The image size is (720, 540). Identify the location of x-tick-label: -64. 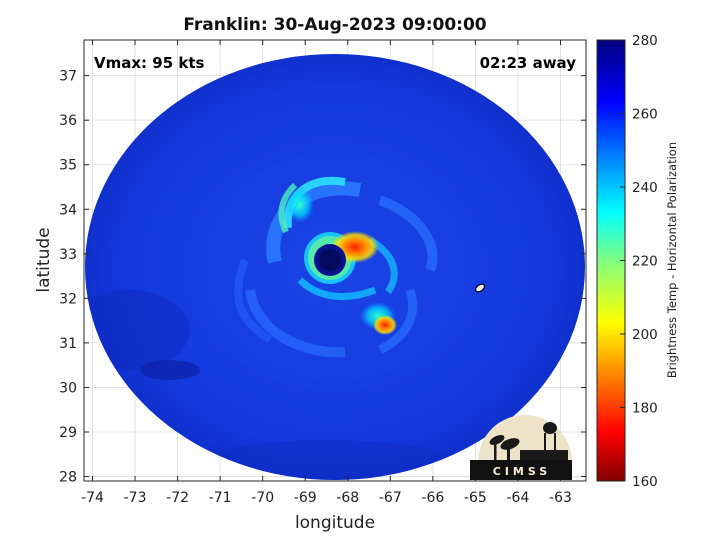
(517, 498).